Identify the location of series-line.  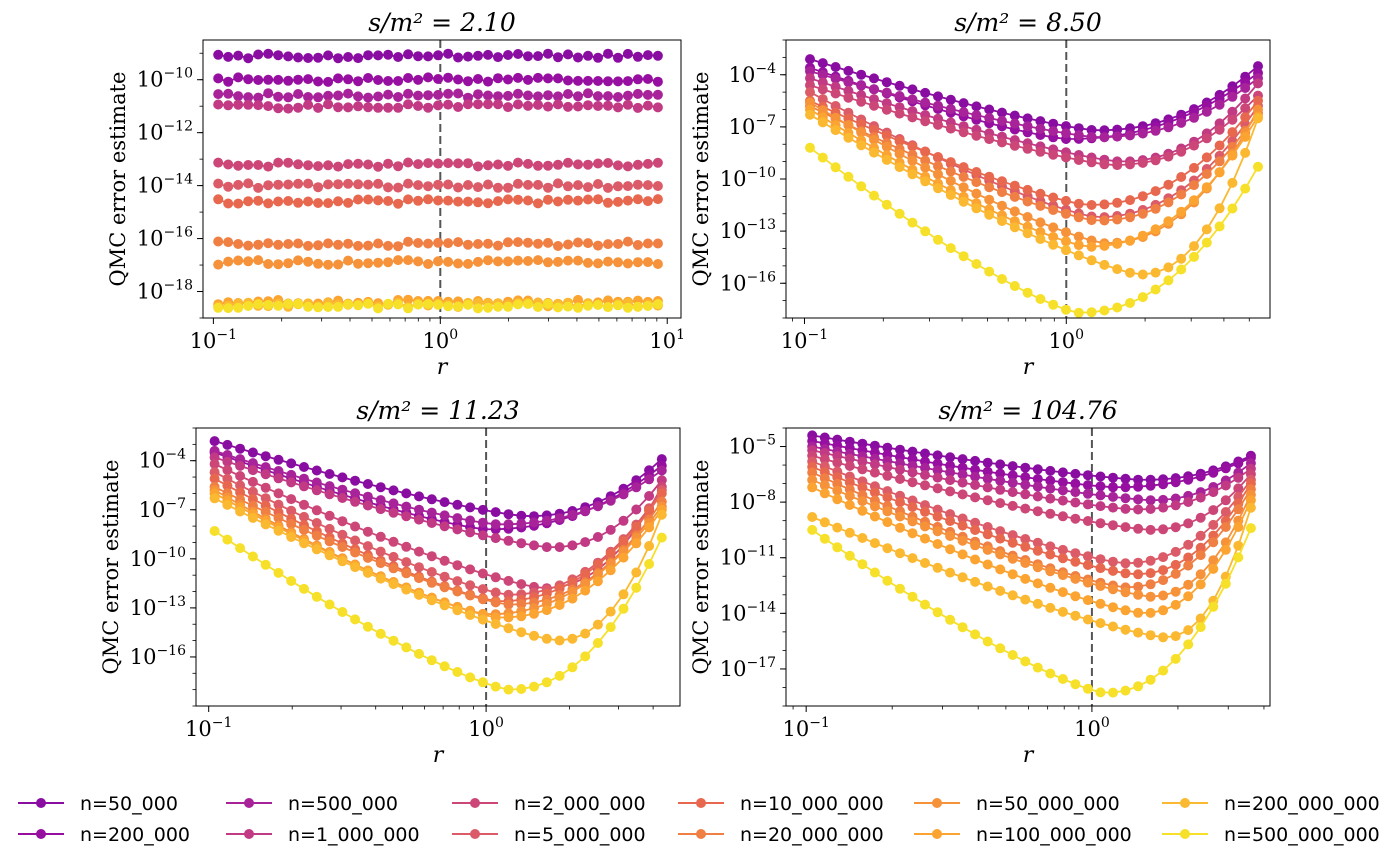
(438, 610).